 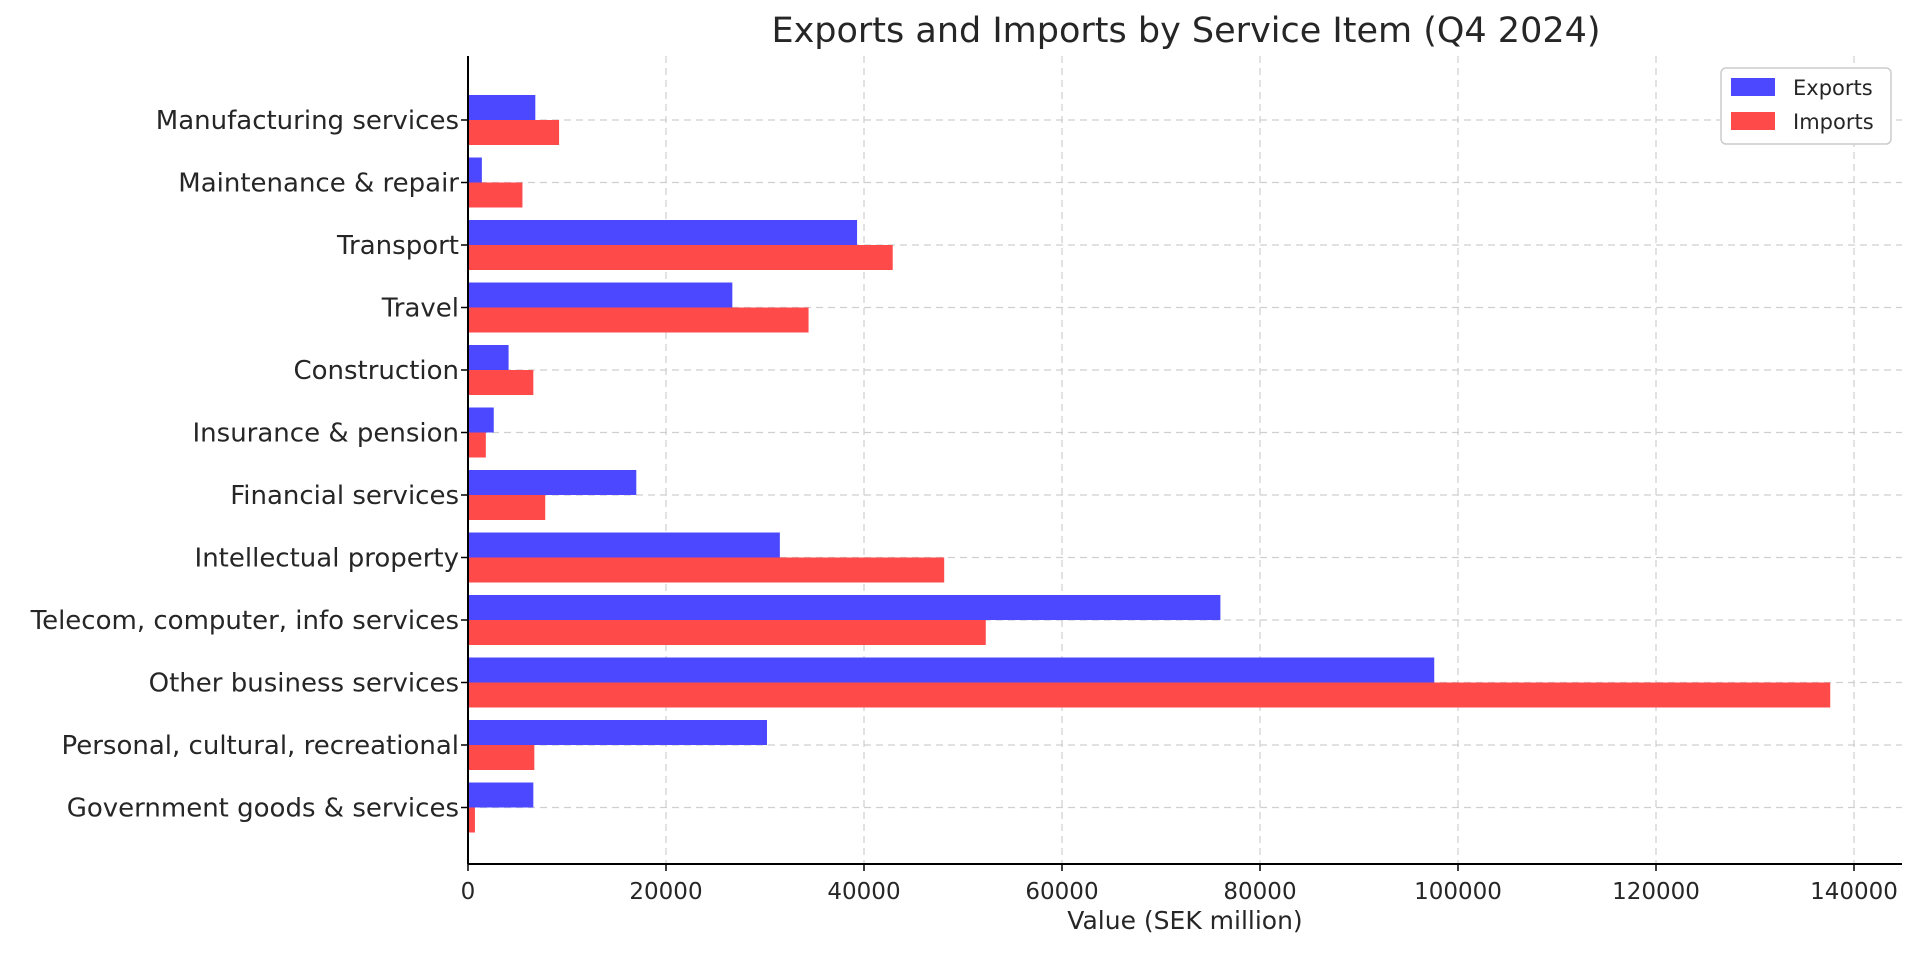 I want to click on category-label: Government goods & services, so click(x=263, y=809).